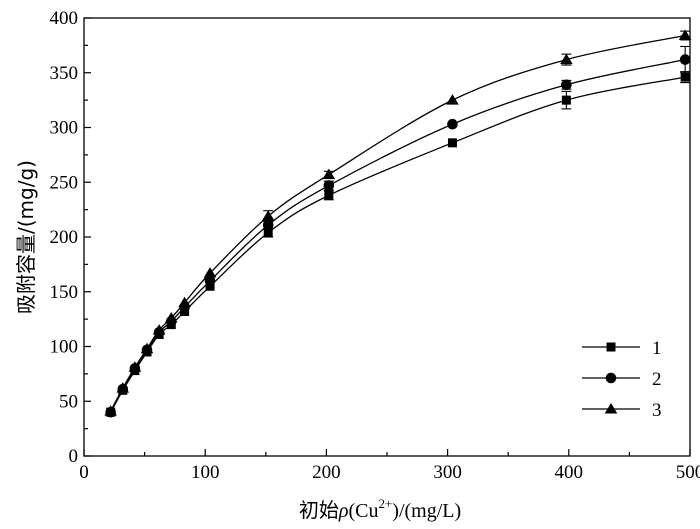 The width and height of the screenshot is (700, 529). Describe the element at coordinates (84, 472) in the screenshot. I see `x-tick-label: 0` at that location.